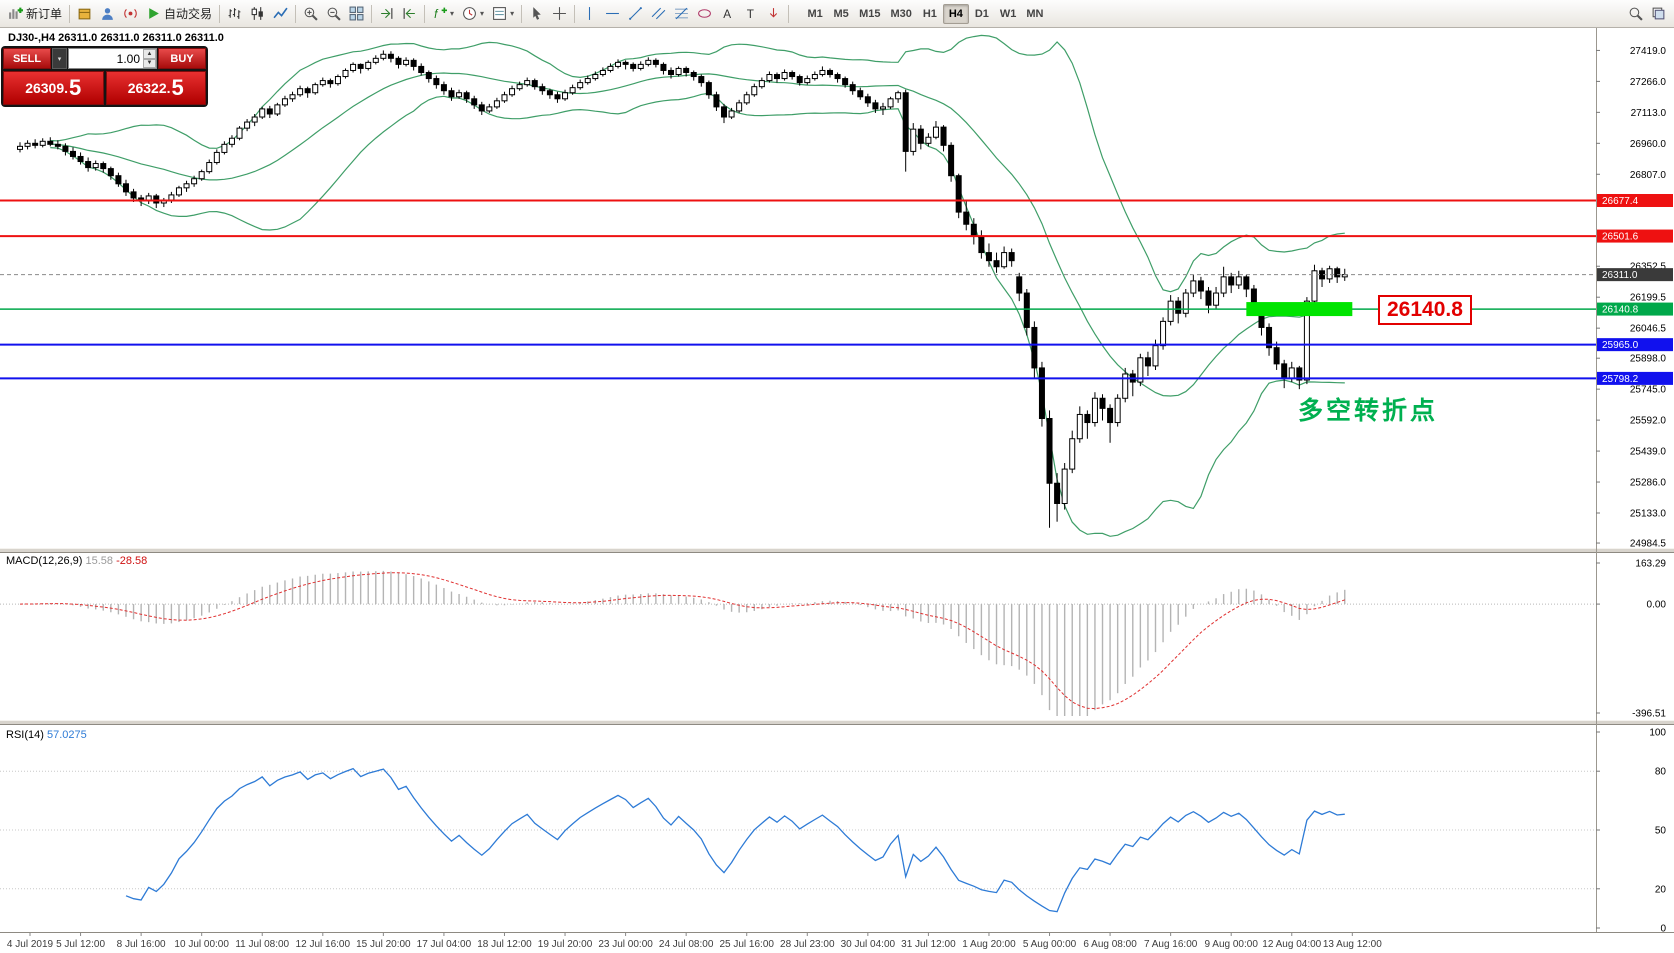 The image size is (1674, 953). I want to click on price-axis-label: 25965.0, so click(1620, 345).